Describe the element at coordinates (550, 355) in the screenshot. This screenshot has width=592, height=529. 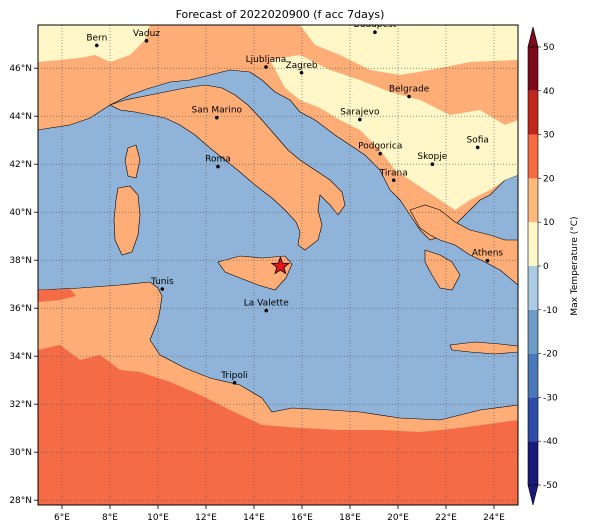
I see `colorbar-tick-label: -20` at that location.